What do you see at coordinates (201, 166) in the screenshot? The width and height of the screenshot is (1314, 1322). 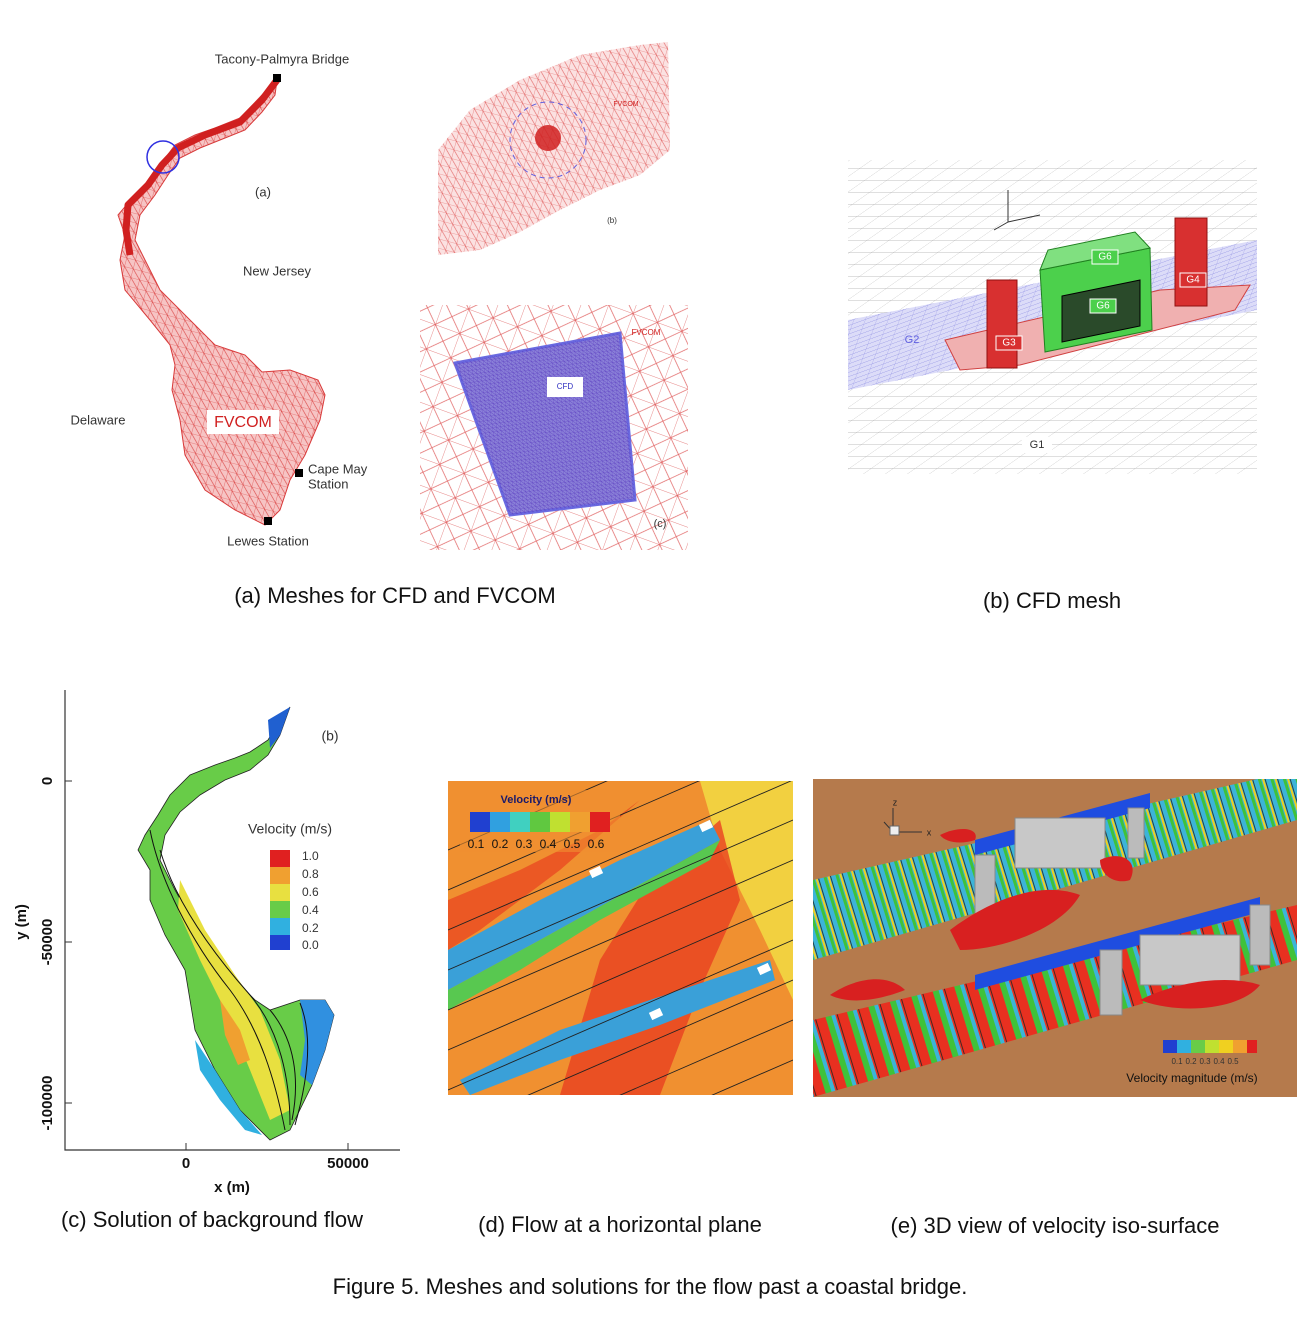 I see `river-upper` at bounding box center [201, 166].